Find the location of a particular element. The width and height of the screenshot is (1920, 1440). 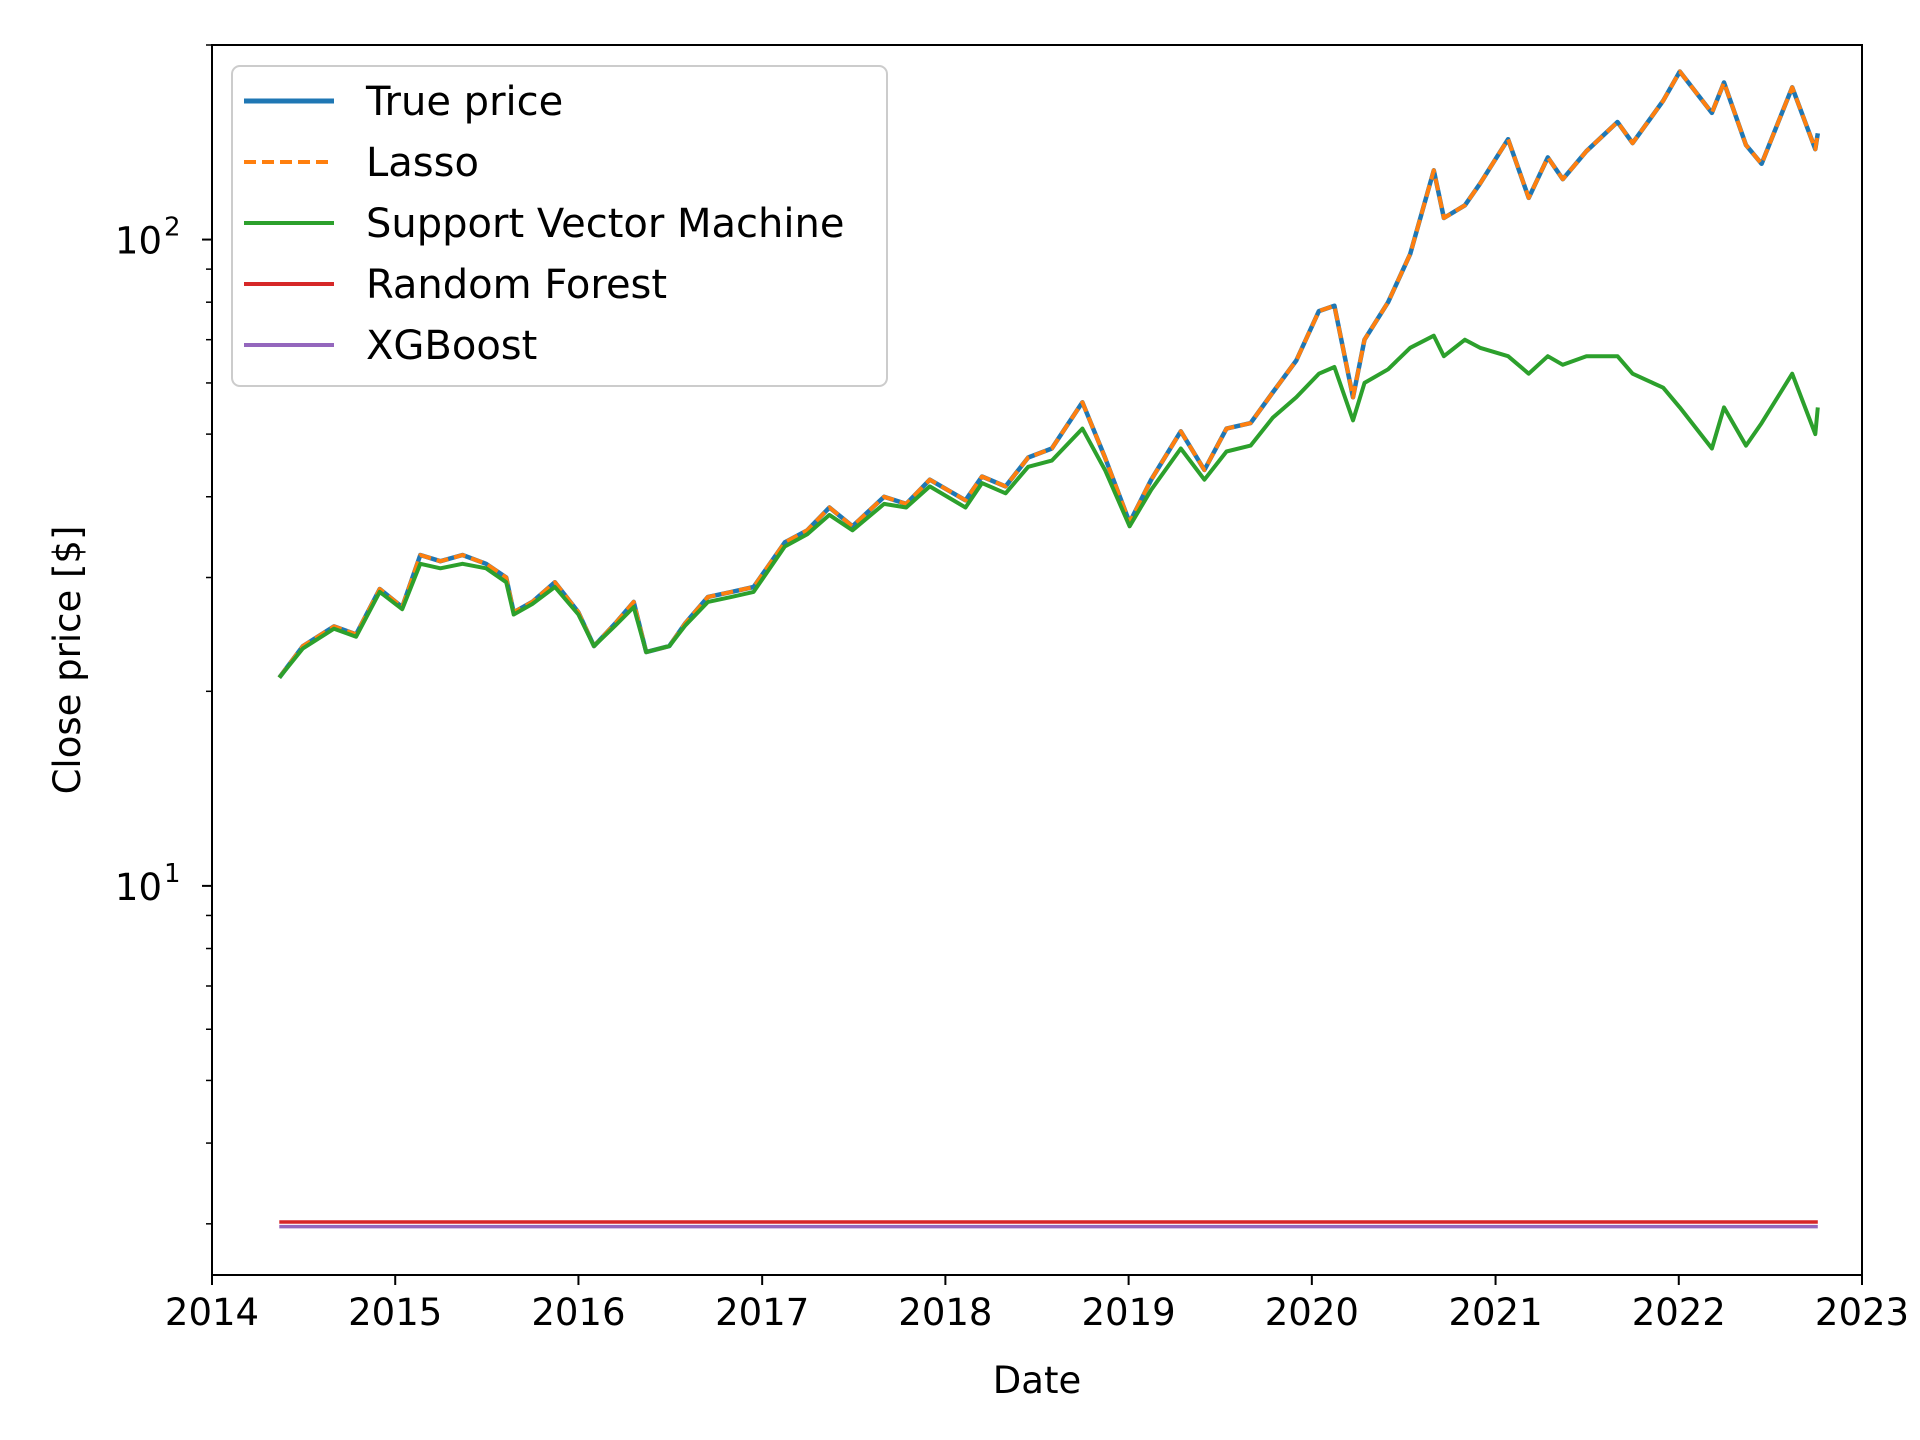

x-tick-label: 2022 is located at coordinates (1679, 1312).